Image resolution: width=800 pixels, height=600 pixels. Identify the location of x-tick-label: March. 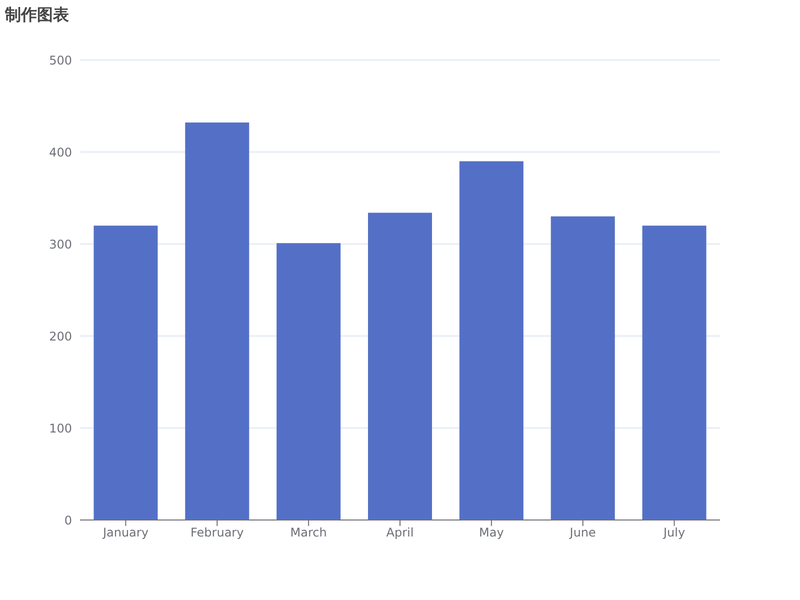
(308, 533).